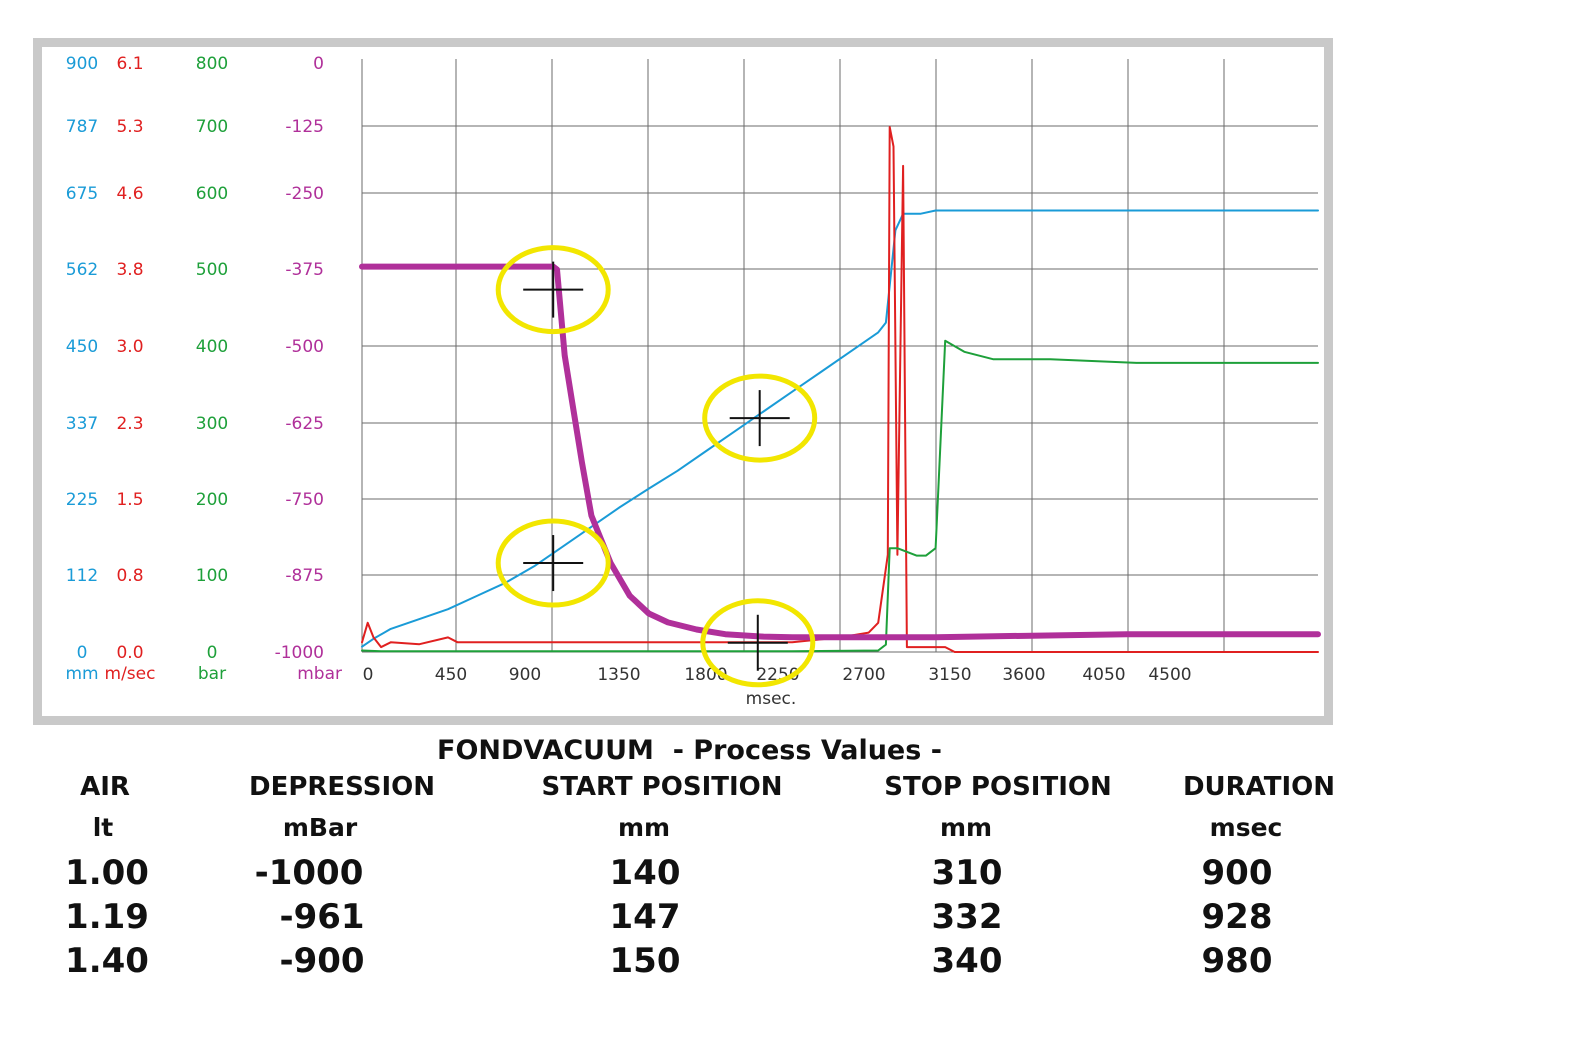 This screenshot has width=1586, height=1060. Describe the element at coordinates (1169, 675) in the screenshot. I see `x-tick-label: 4500` at that location.